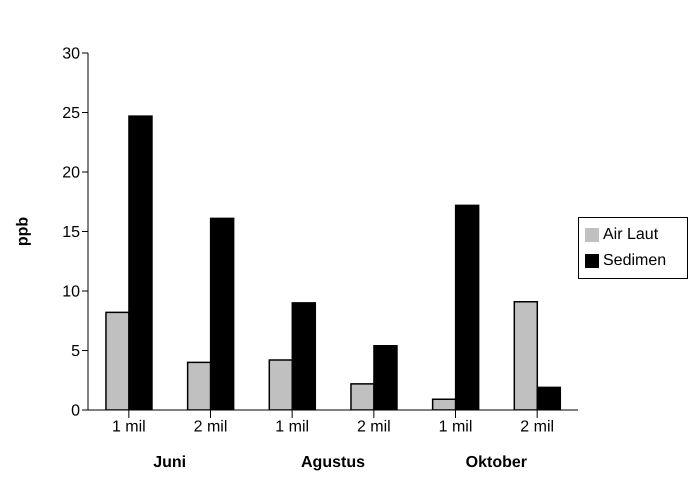 The height and width of the screenshot is (493, 699). What do you see at coordinates (75, 411) in the screenshot?
I see `y-tick-label: 0` at bounding box center [75, 411].